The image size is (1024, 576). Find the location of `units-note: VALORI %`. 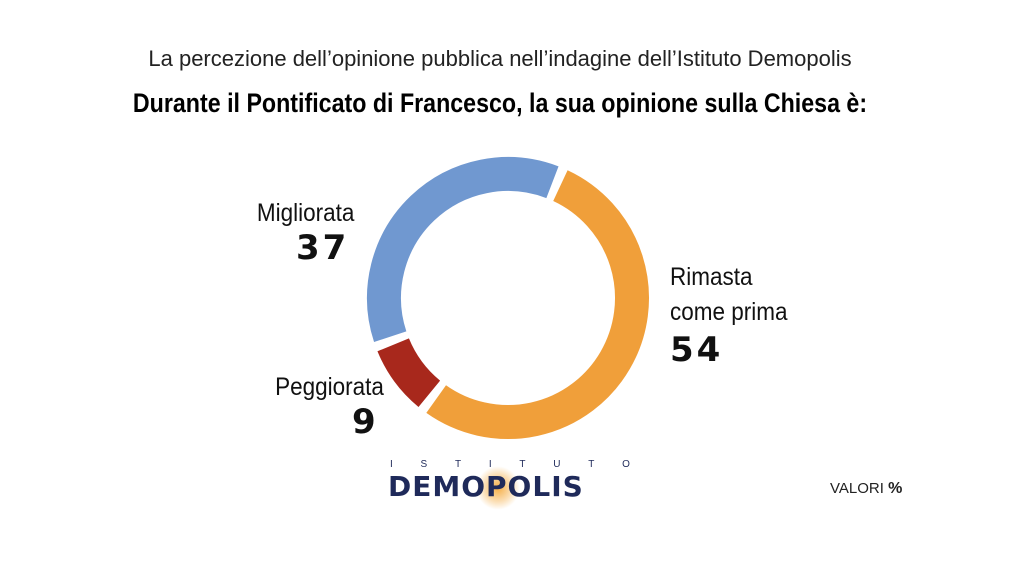

units-note: VALORI % is located at coordinates (866, 489).